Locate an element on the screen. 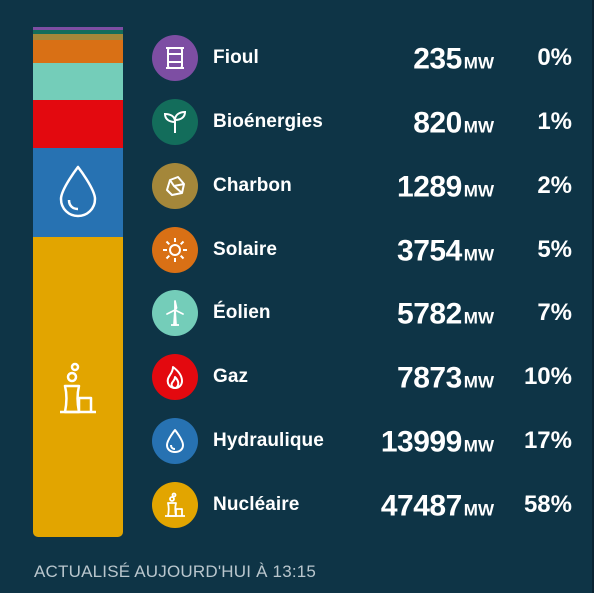 The width and height of the screenshot is (594, 593). source-power: 235 MW is located at coordinates (453, 60).